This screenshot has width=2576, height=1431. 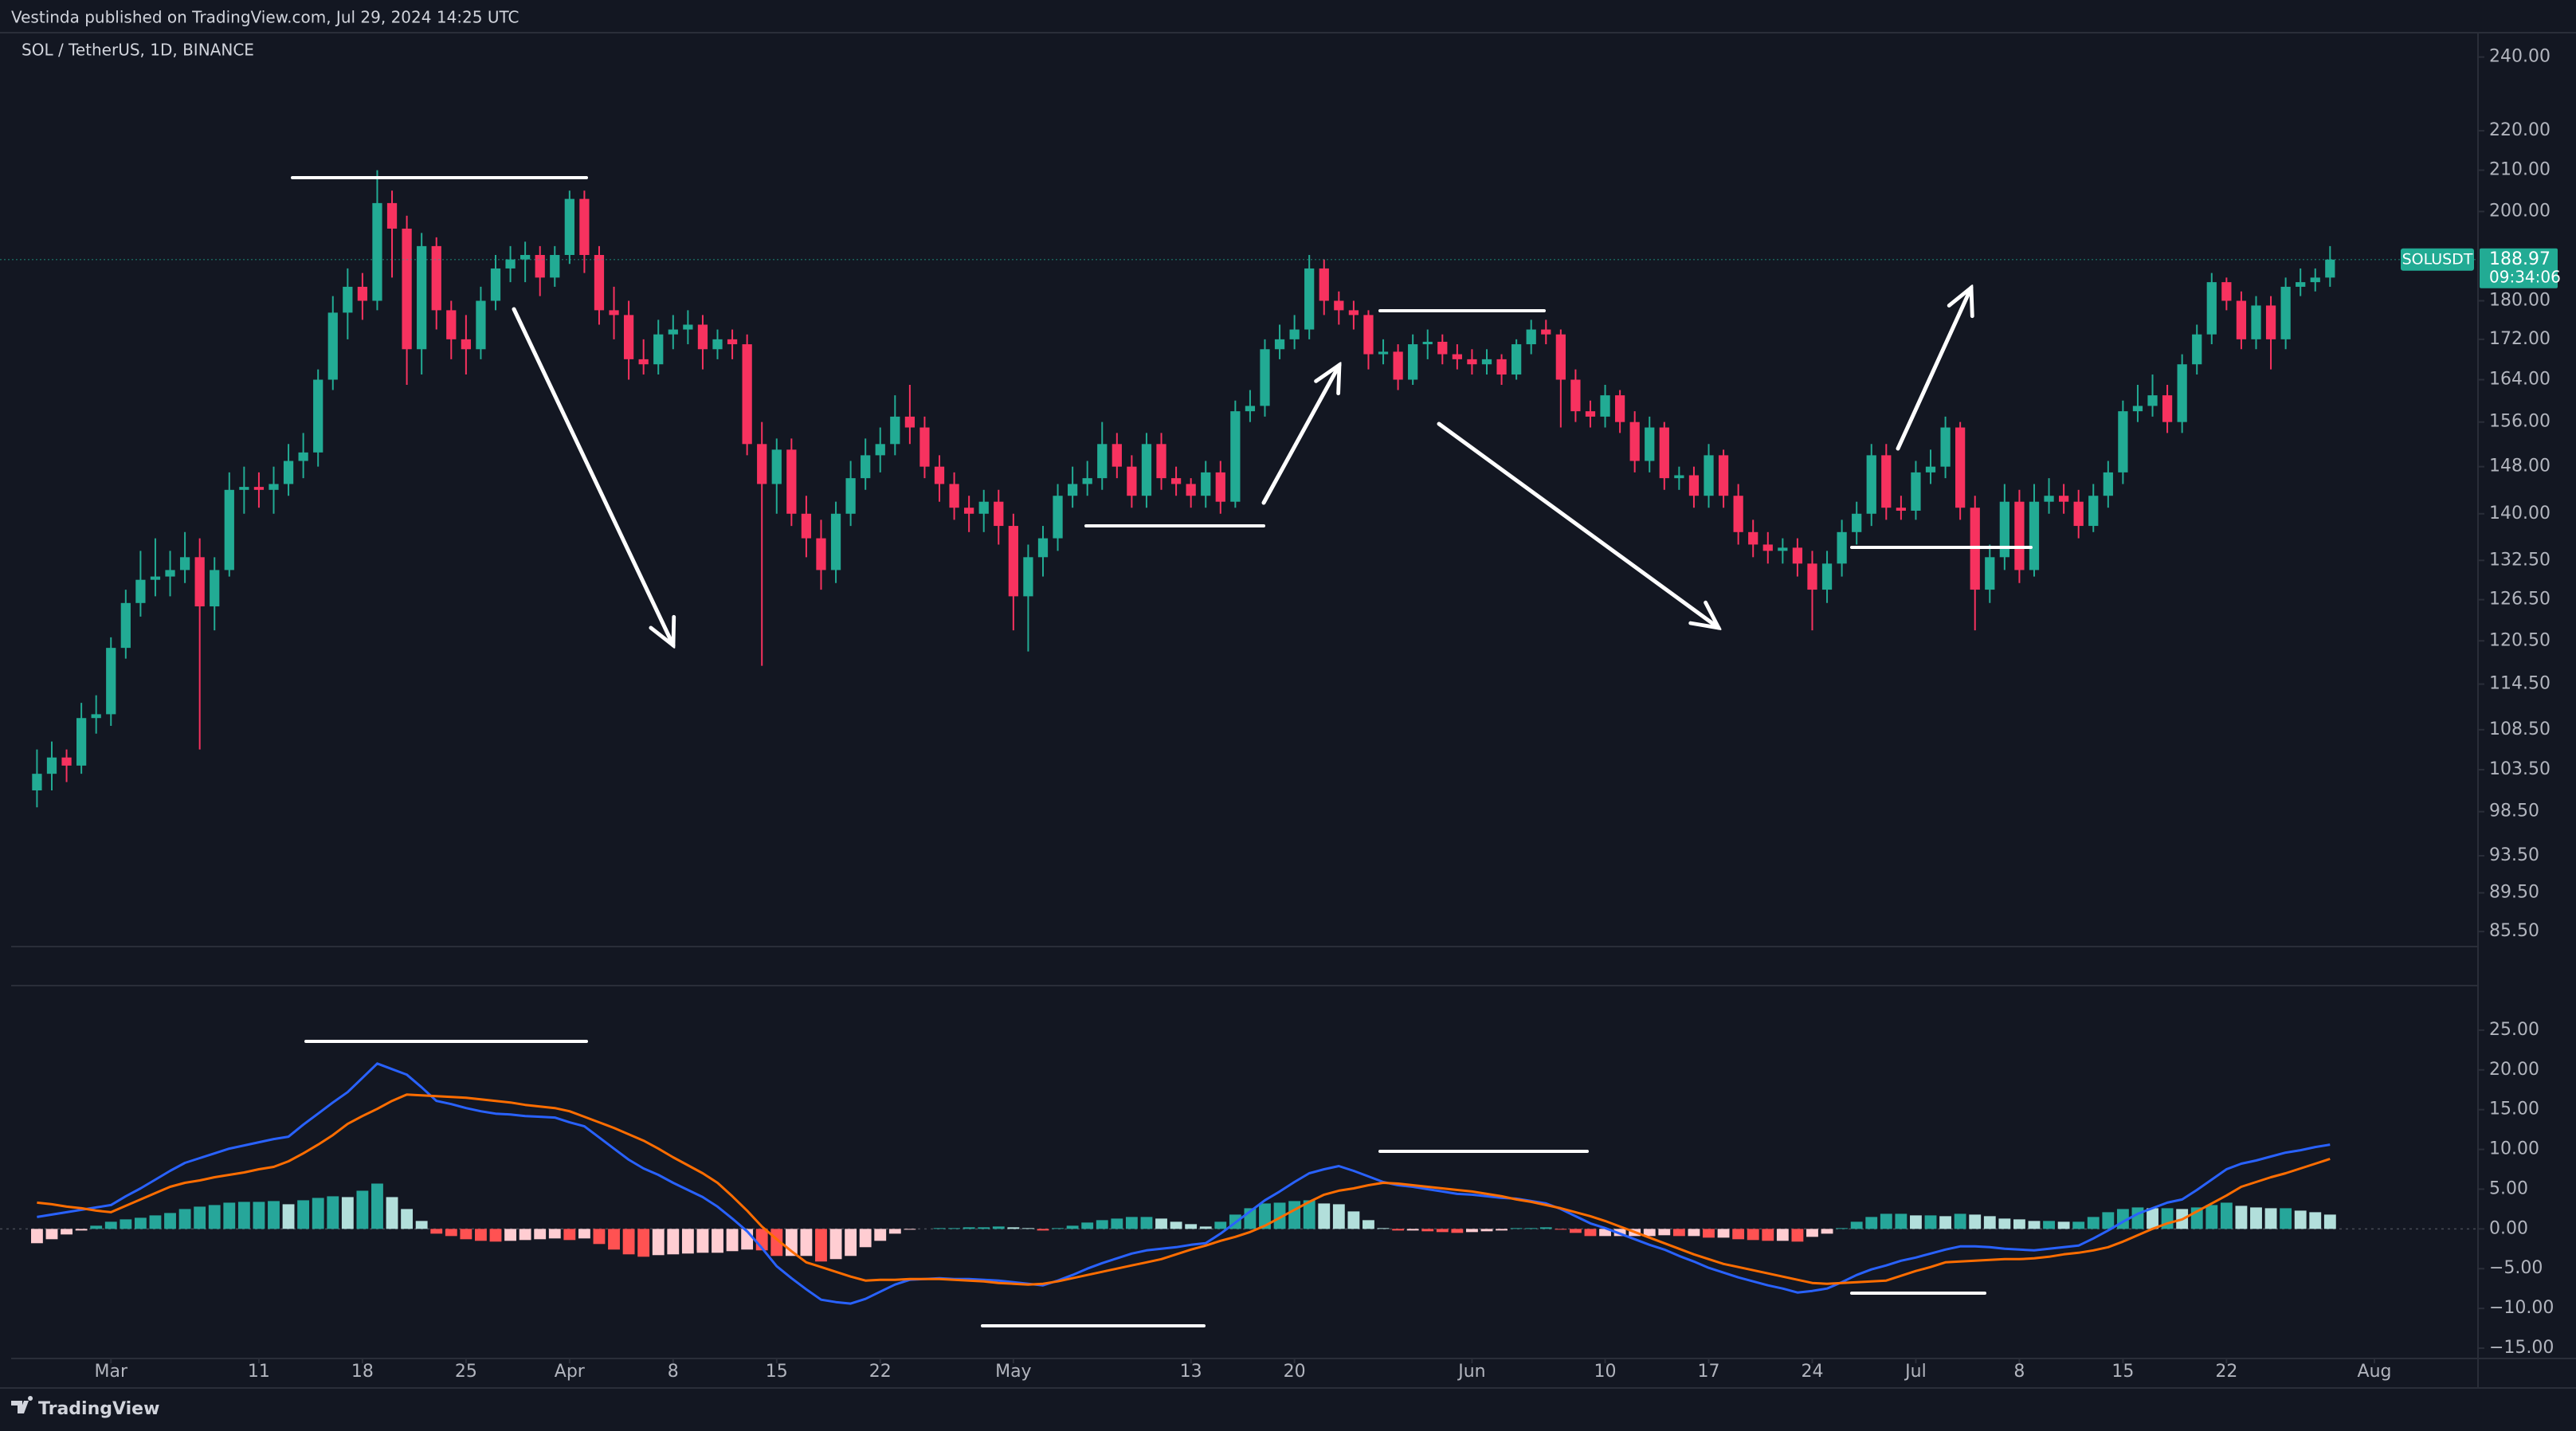 What do you see at coordinates (2514, 1109) in the screenshot?
I see `y-tick-label: 15.00` at bounding box center [2514, 1109].